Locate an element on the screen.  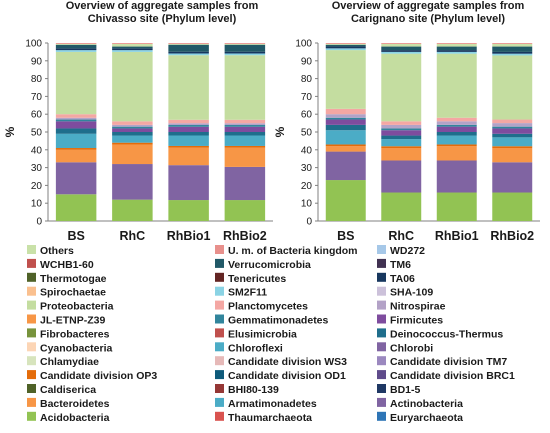
y-tick-label: 60 is located at coordinates (37, 115).